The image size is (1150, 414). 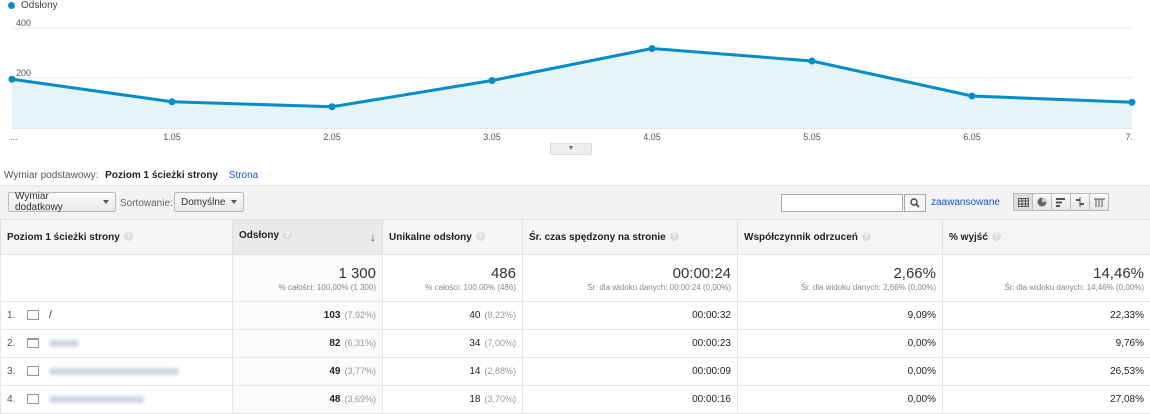 I want to click on chart-collapse-handle: ▼, so click(x=571, y=149).